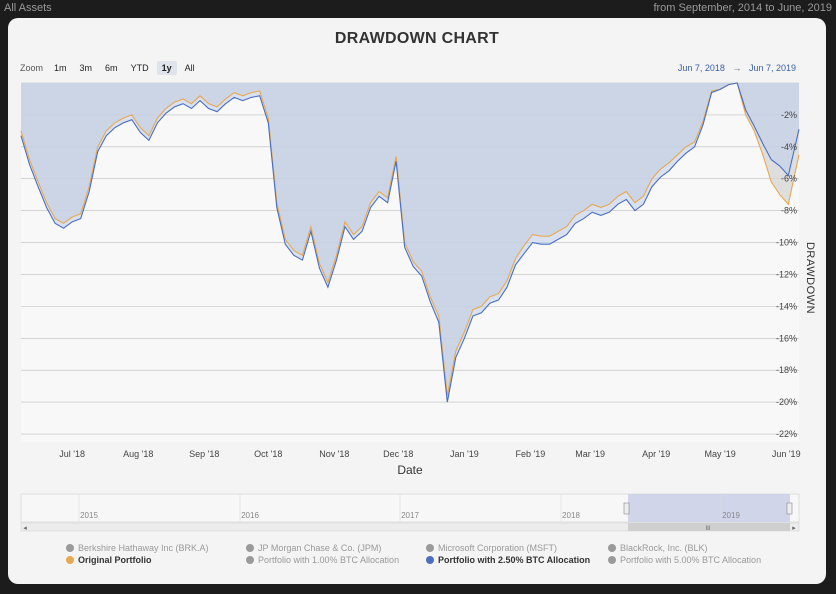 Image resolution: width=836 pixels, height=594 pixels. Describe the element at coordinates (789, 508) in the screenshot. I see `navigator-right-handle` at that location.